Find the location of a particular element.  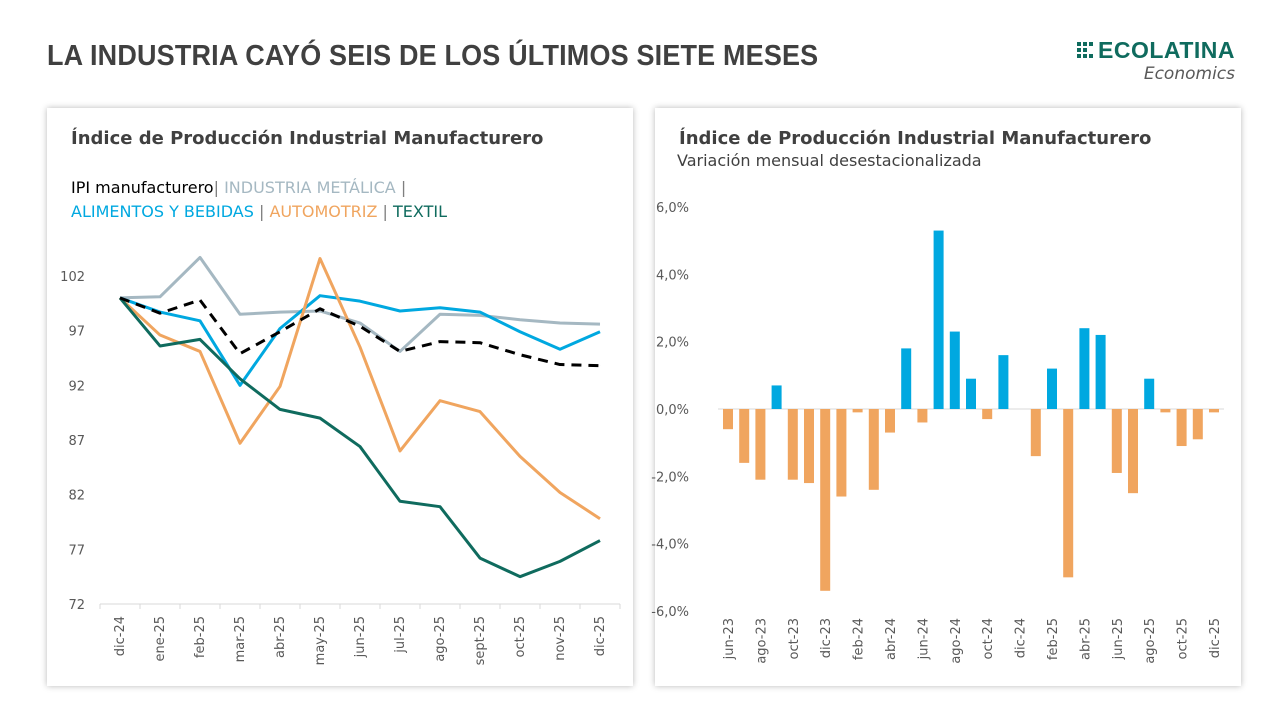

y-tick-label: -6,0% is located at coordinates (670, 612).